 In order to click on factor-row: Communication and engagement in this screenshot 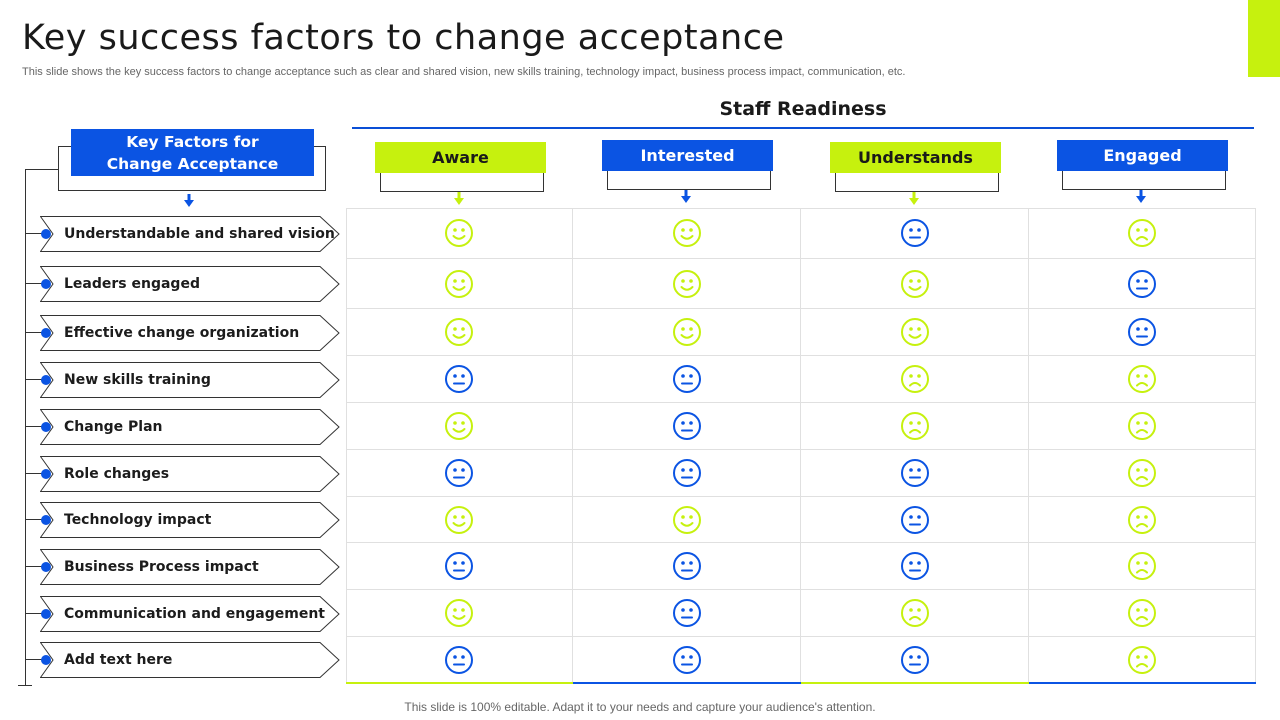, I will do `click(185, 614)`.